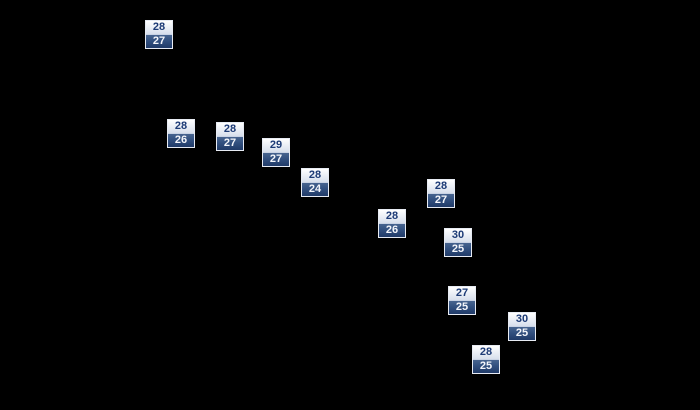  I want to click on temp-badge: 27 25, so click(462, 300).